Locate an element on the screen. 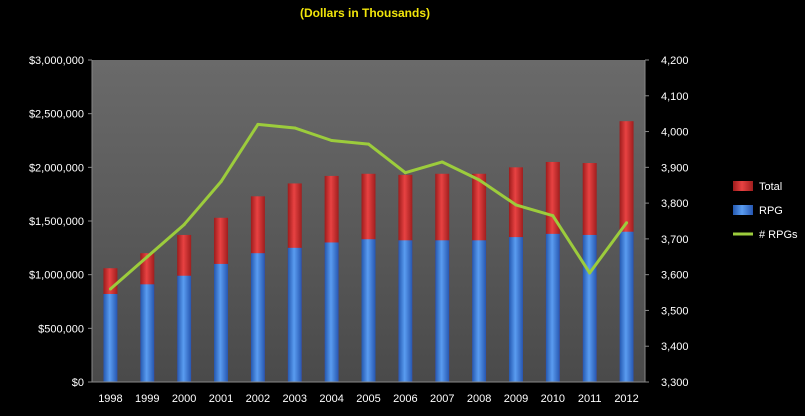  legend-label: Total is located at coordinates (770, 187).